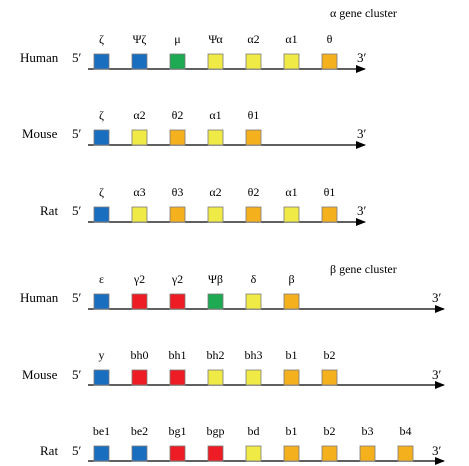 The height and width of the screenshot is (466, 469). I want to click on gene-label: be2, so click(139, 431).